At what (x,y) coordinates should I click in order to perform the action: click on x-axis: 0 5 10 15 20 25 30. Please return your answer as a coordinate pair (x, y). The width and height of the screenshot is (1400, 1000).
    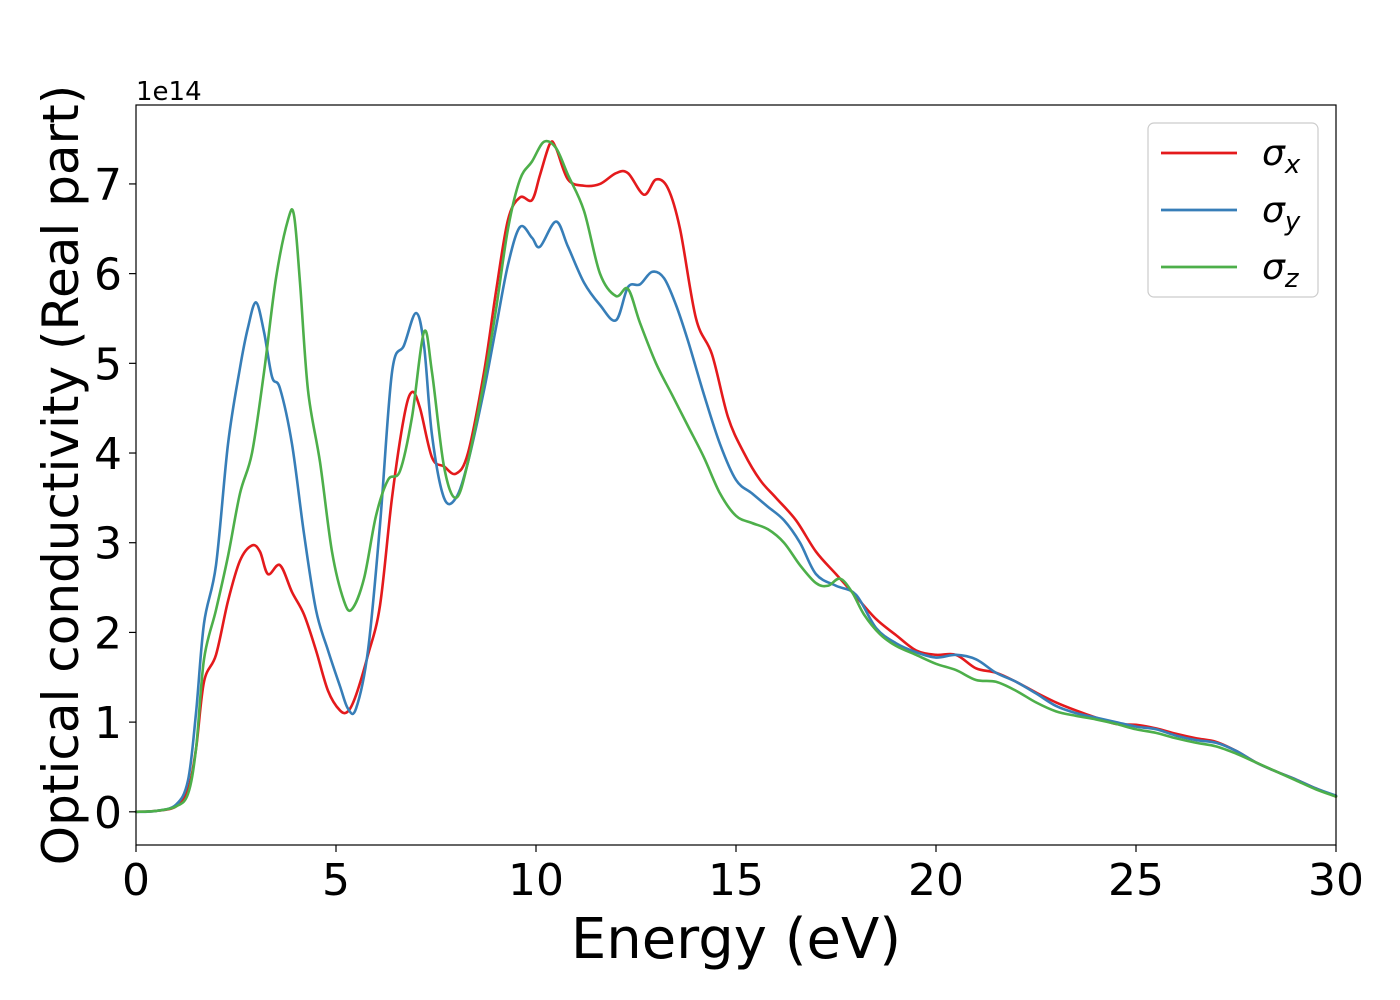
    Looking at the image, I should click on (743, 875).